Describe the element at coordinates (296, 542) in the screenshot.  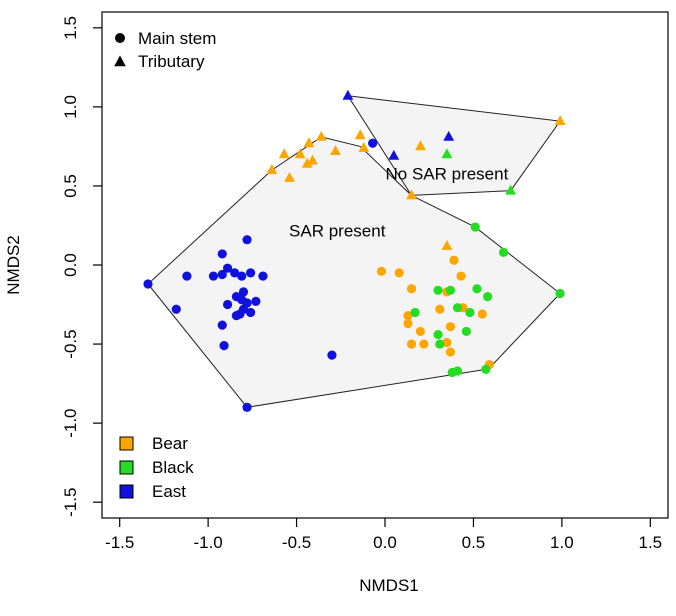
I see `x-tick-label: -0.5` at that location.